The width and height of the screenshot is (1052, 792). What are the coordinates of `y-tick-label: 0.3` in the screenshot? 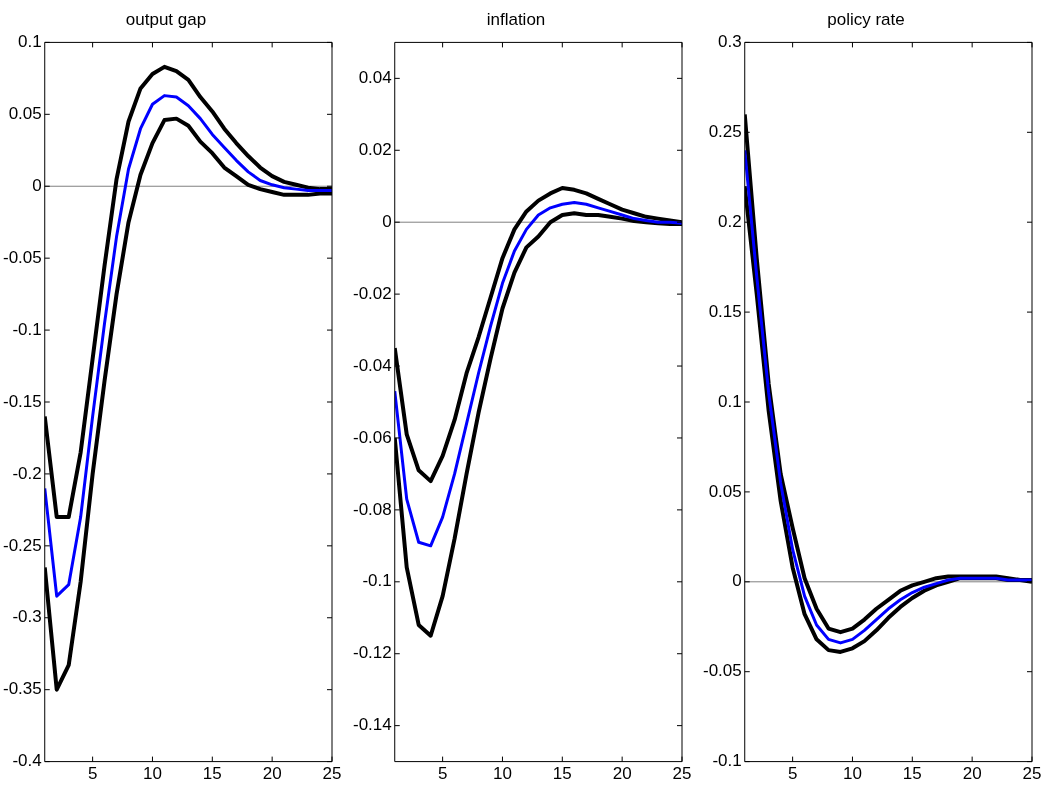 It's located at (730, 42).